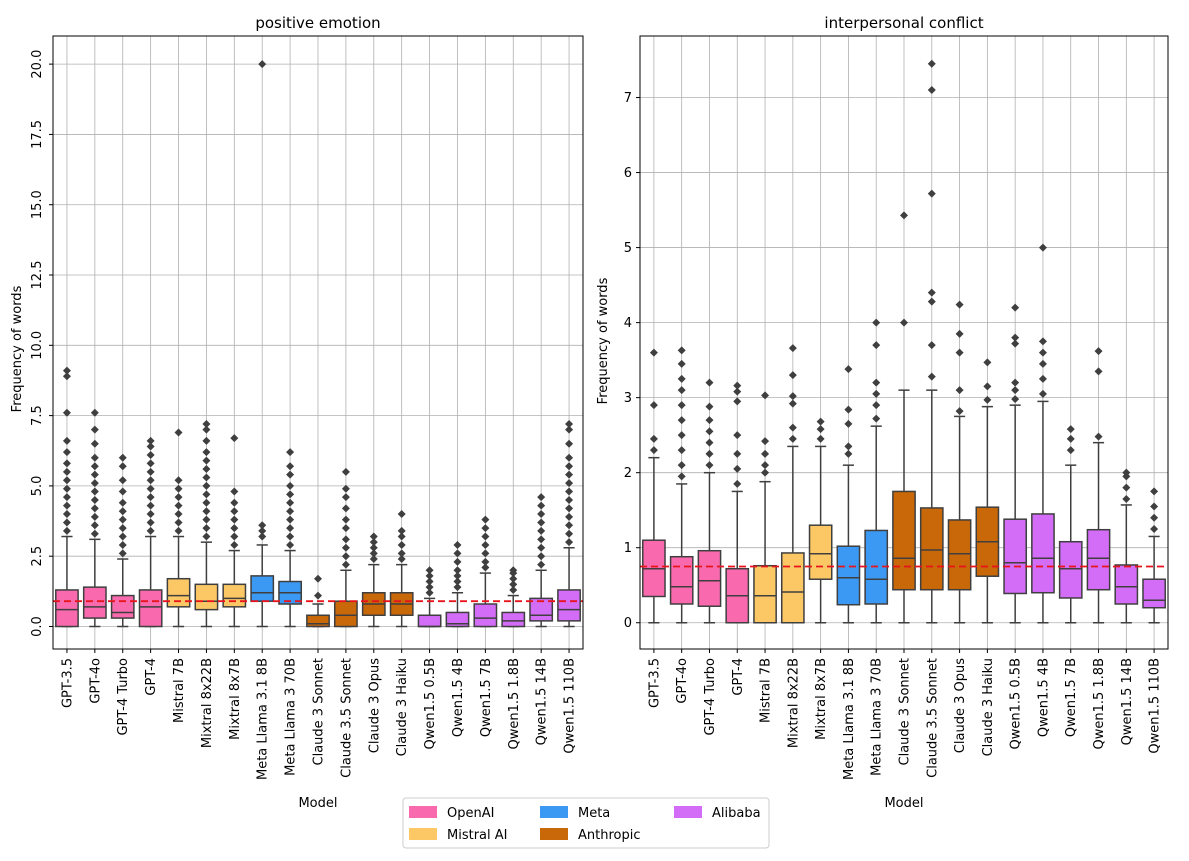  I want to click on legend-item-mistral-ai: Mistral AI, so click(458, 835).